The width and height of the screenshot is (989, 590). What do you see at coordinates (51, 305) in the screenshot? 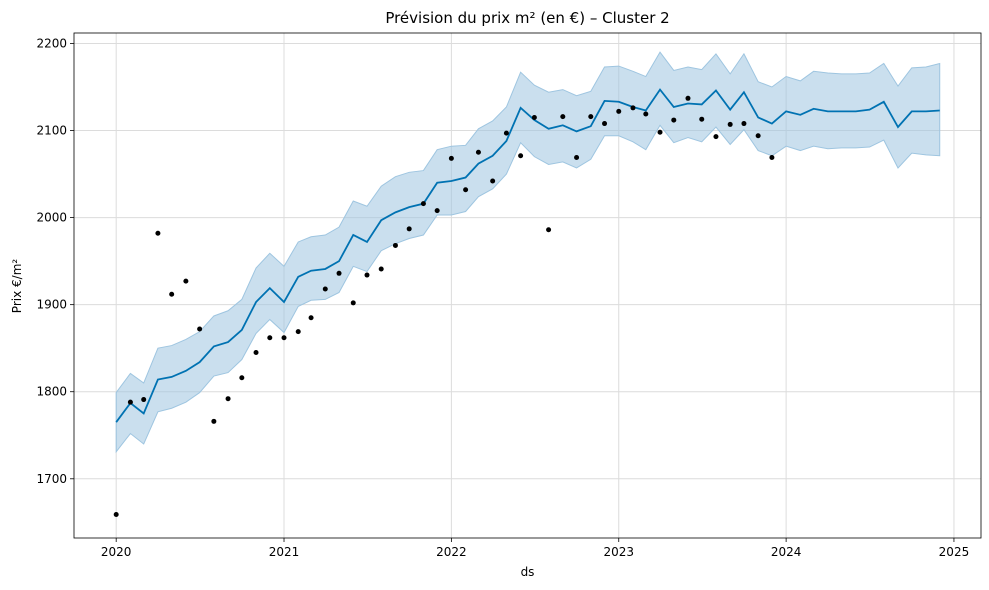
I see `y-tick-label: 1900` at bounding box center [51, 305].